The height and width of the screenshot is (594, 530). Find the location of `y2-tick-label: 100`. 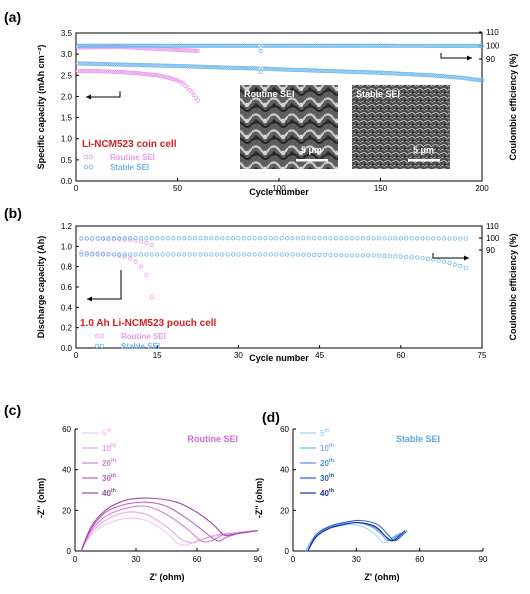

y2-tick-label: 100 is located at coordinates (493, 238).